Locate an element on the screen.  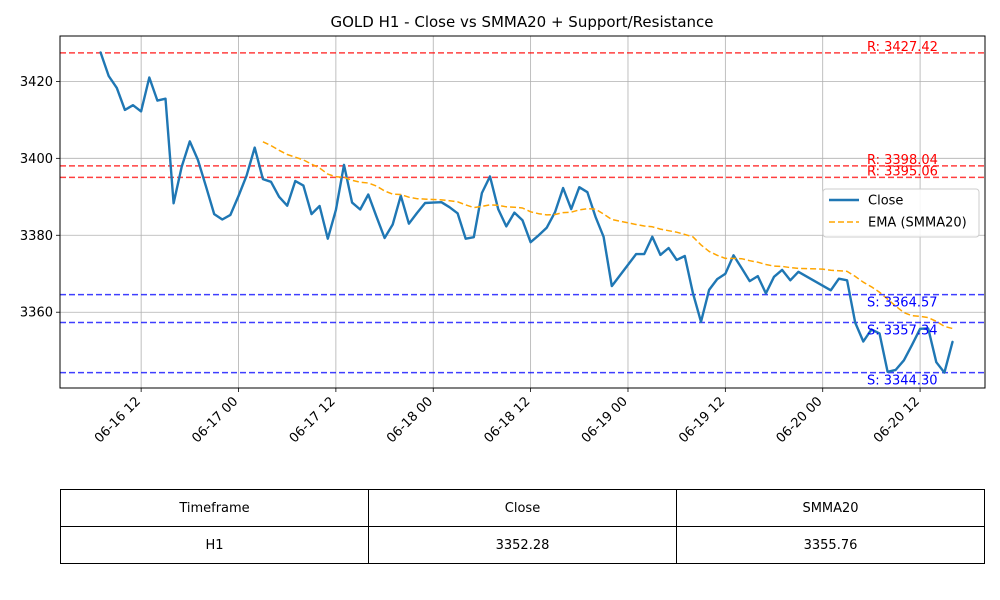
support-label: S: 3357.34 is located at coordinates (902, 330).